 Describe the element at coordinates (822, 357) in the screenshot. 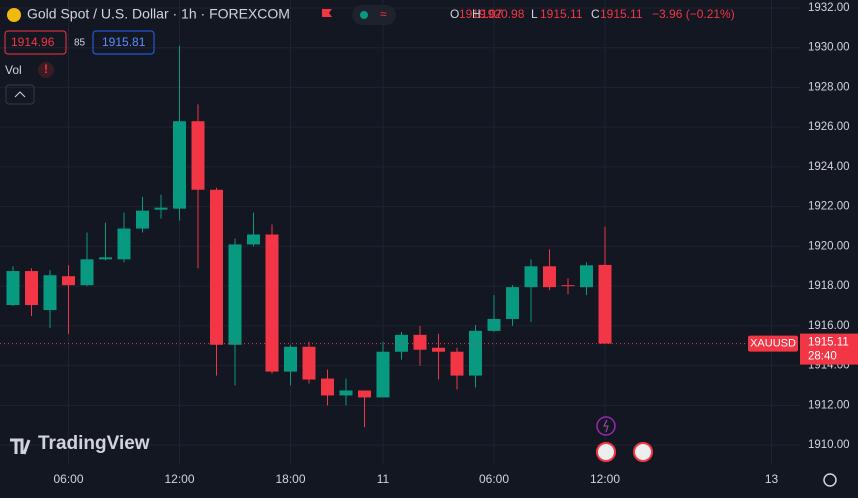

I see `countdown: 28:40` at that location.